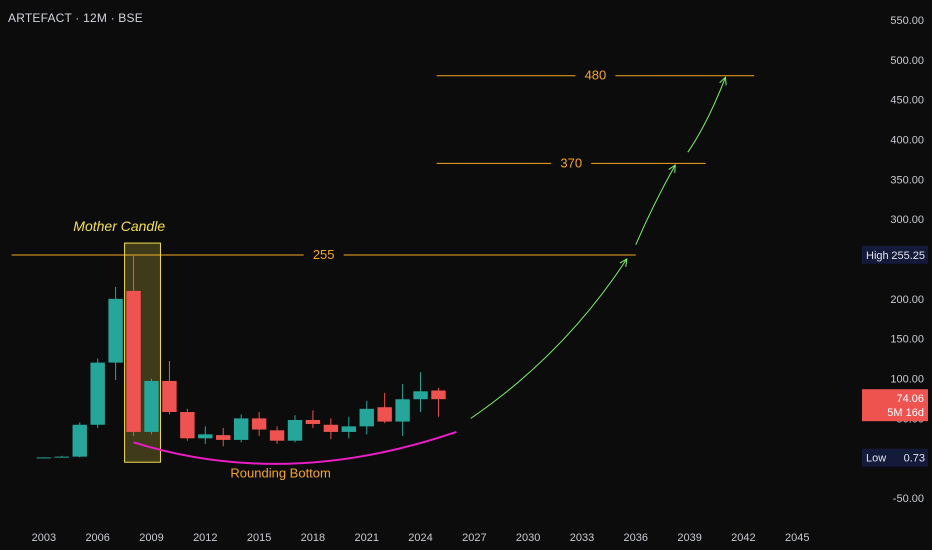 This screenshot has height=550, width=932. I want to click on x-tick-label: 2036, so click(636, 538).